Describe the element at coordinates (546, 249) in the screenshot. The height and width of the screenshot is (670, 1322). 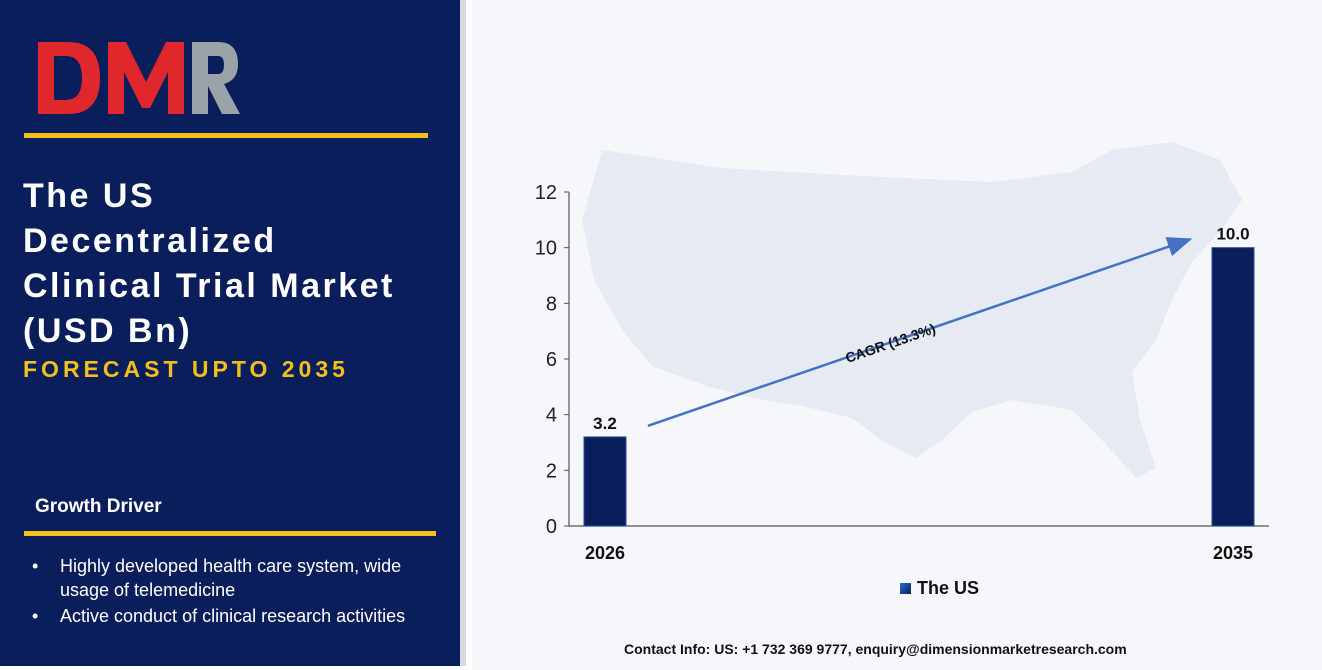
I see `y-tick-label: 10` at that location.